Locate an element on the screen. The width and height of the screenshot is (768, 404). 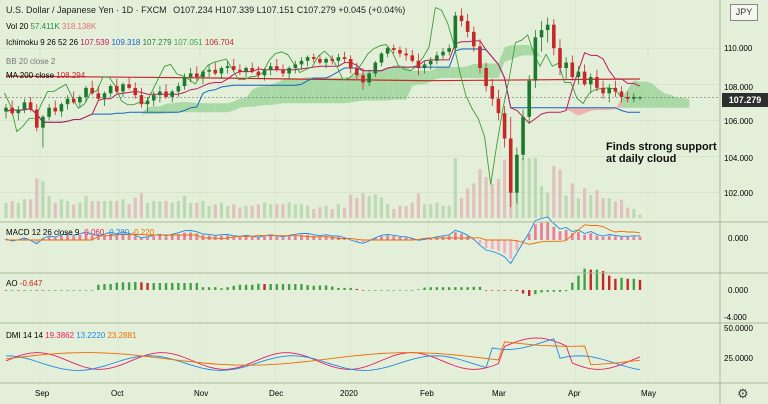
macd-tick-0: 0.000 is located at coordinates (738, 238).